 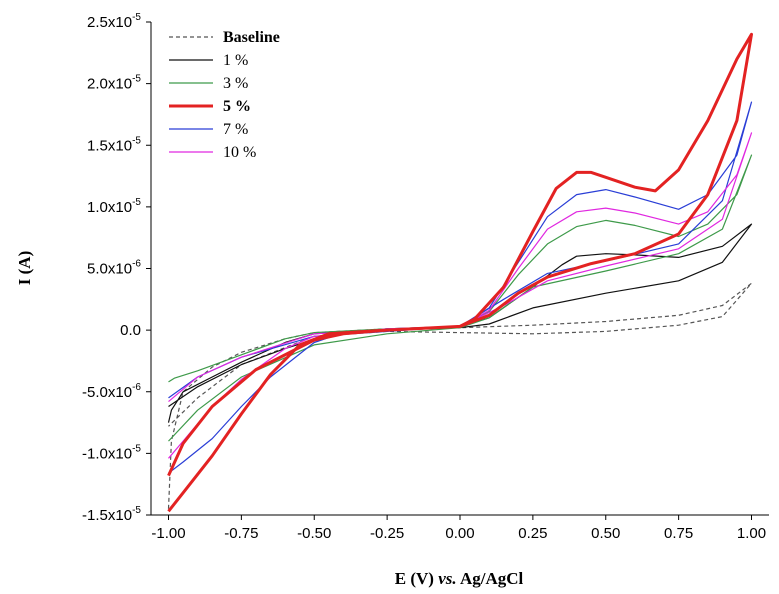 I want to click on y-tick-mantissa: 5.0x10, so click(x=109, y=269).